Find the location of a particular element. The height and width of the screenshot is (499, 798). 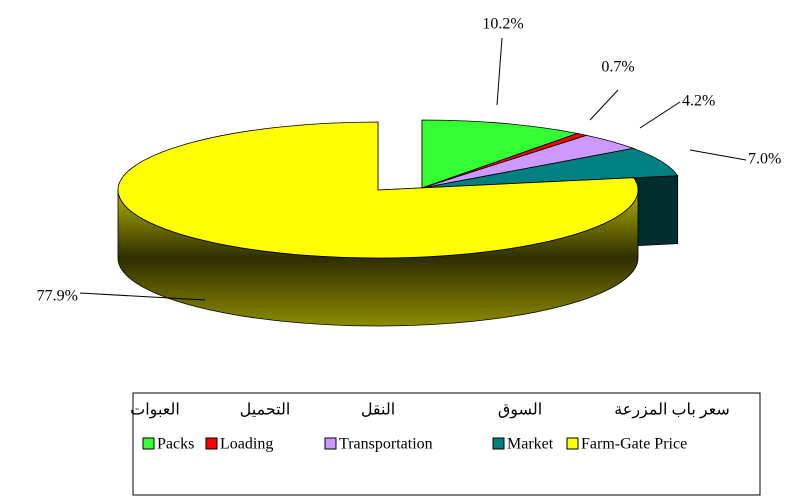

legend-label: Packs is located at coordinates (175, 444).